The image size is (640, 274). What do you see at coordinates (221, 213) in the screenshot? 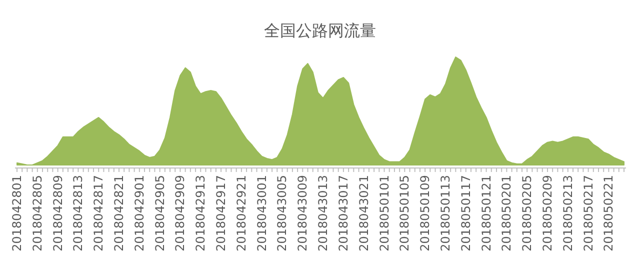
I see `x-tick-label: 2018042917` at bounding box center [221, 213].